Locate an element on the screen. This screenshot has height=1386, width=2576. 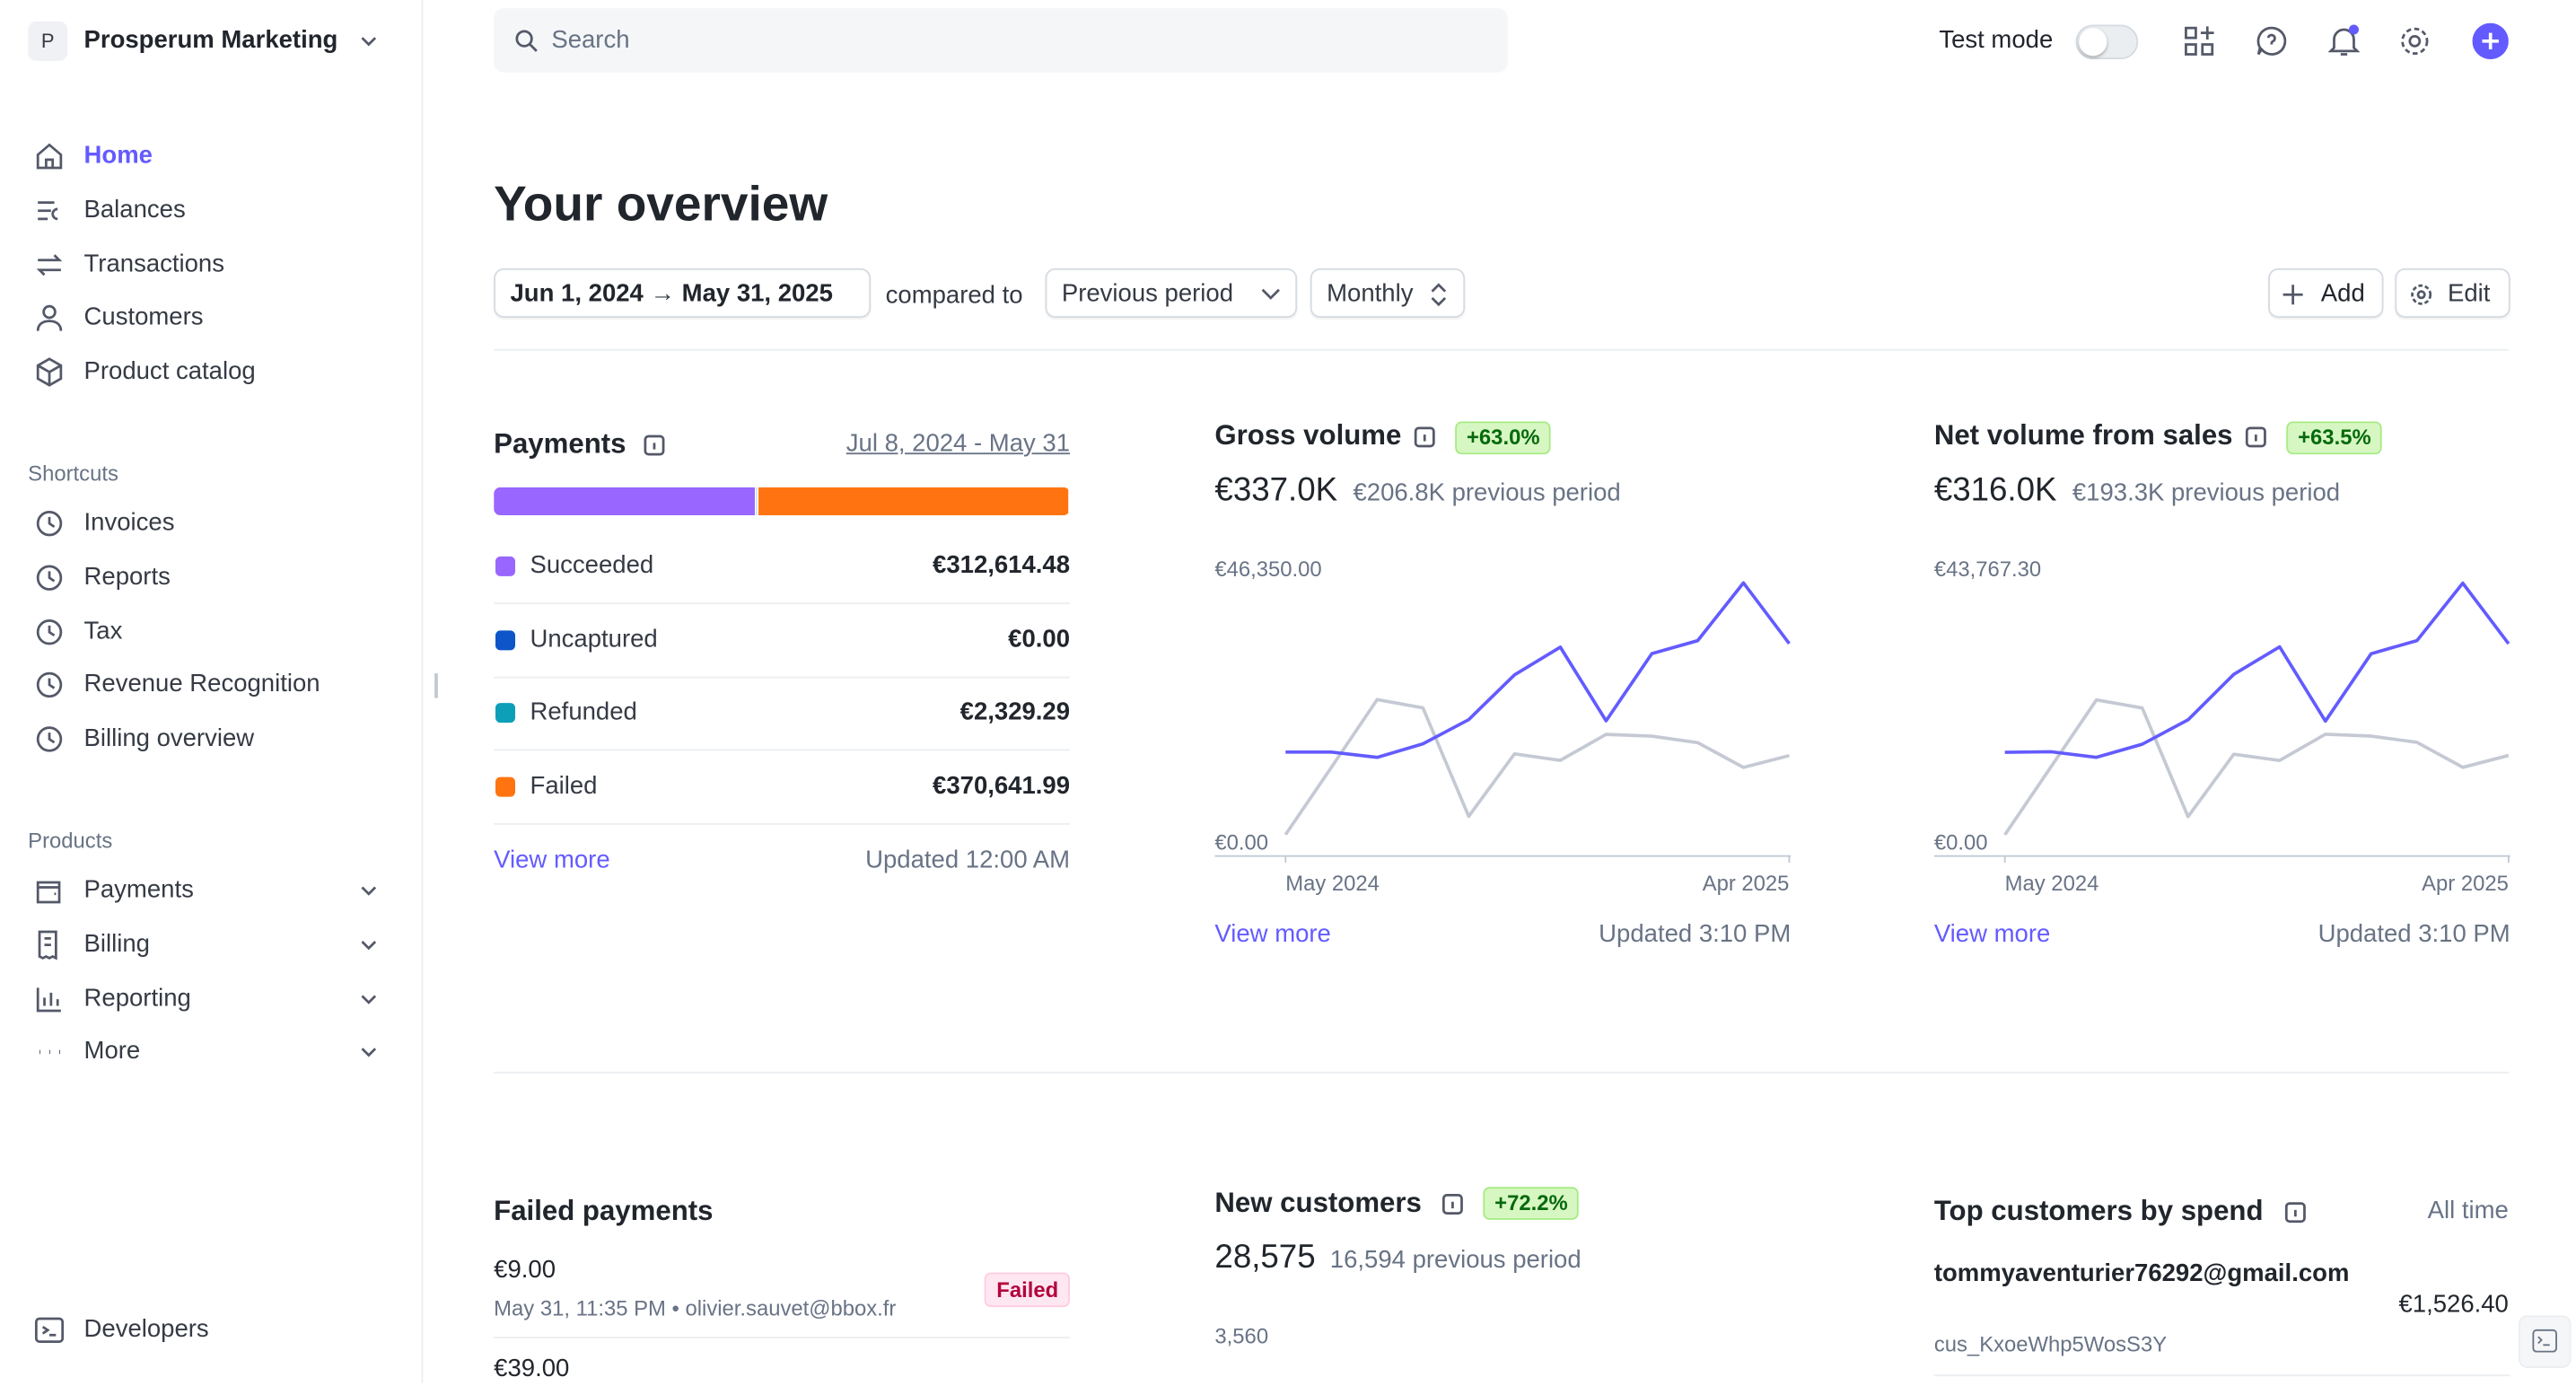
create-button is located at coordinates (2490, 41).